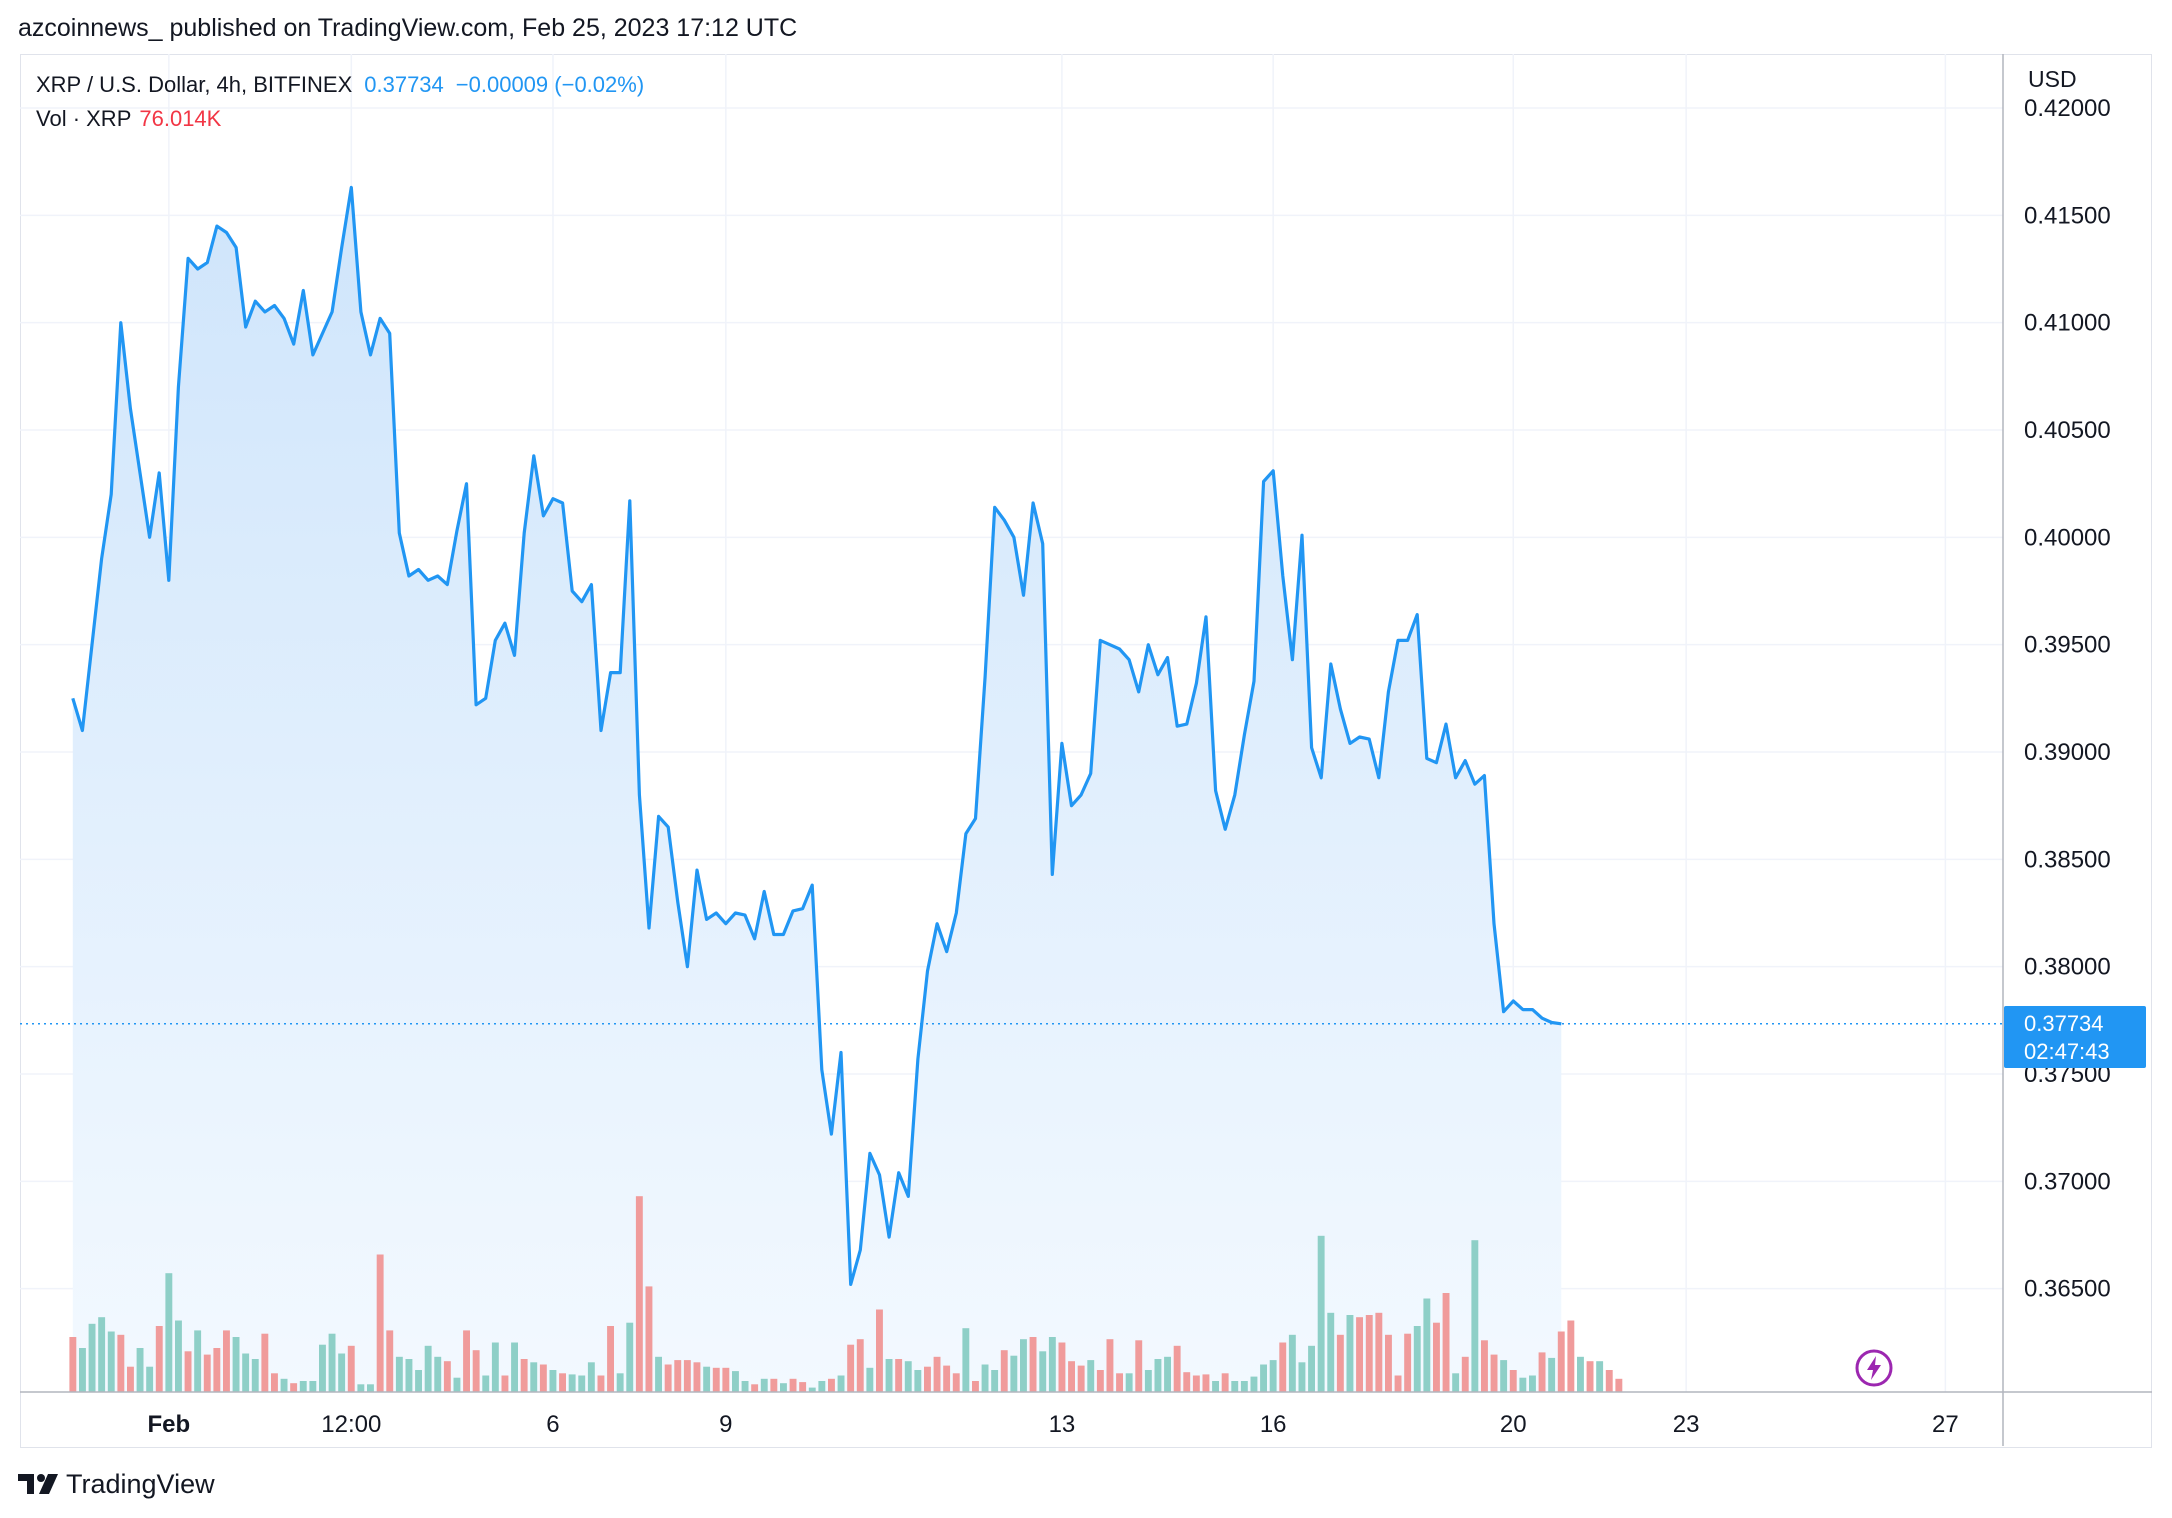 The image size is (2172, 1518). I want to click on bar-countdown: 02:47:43, so click(2067, 1051).